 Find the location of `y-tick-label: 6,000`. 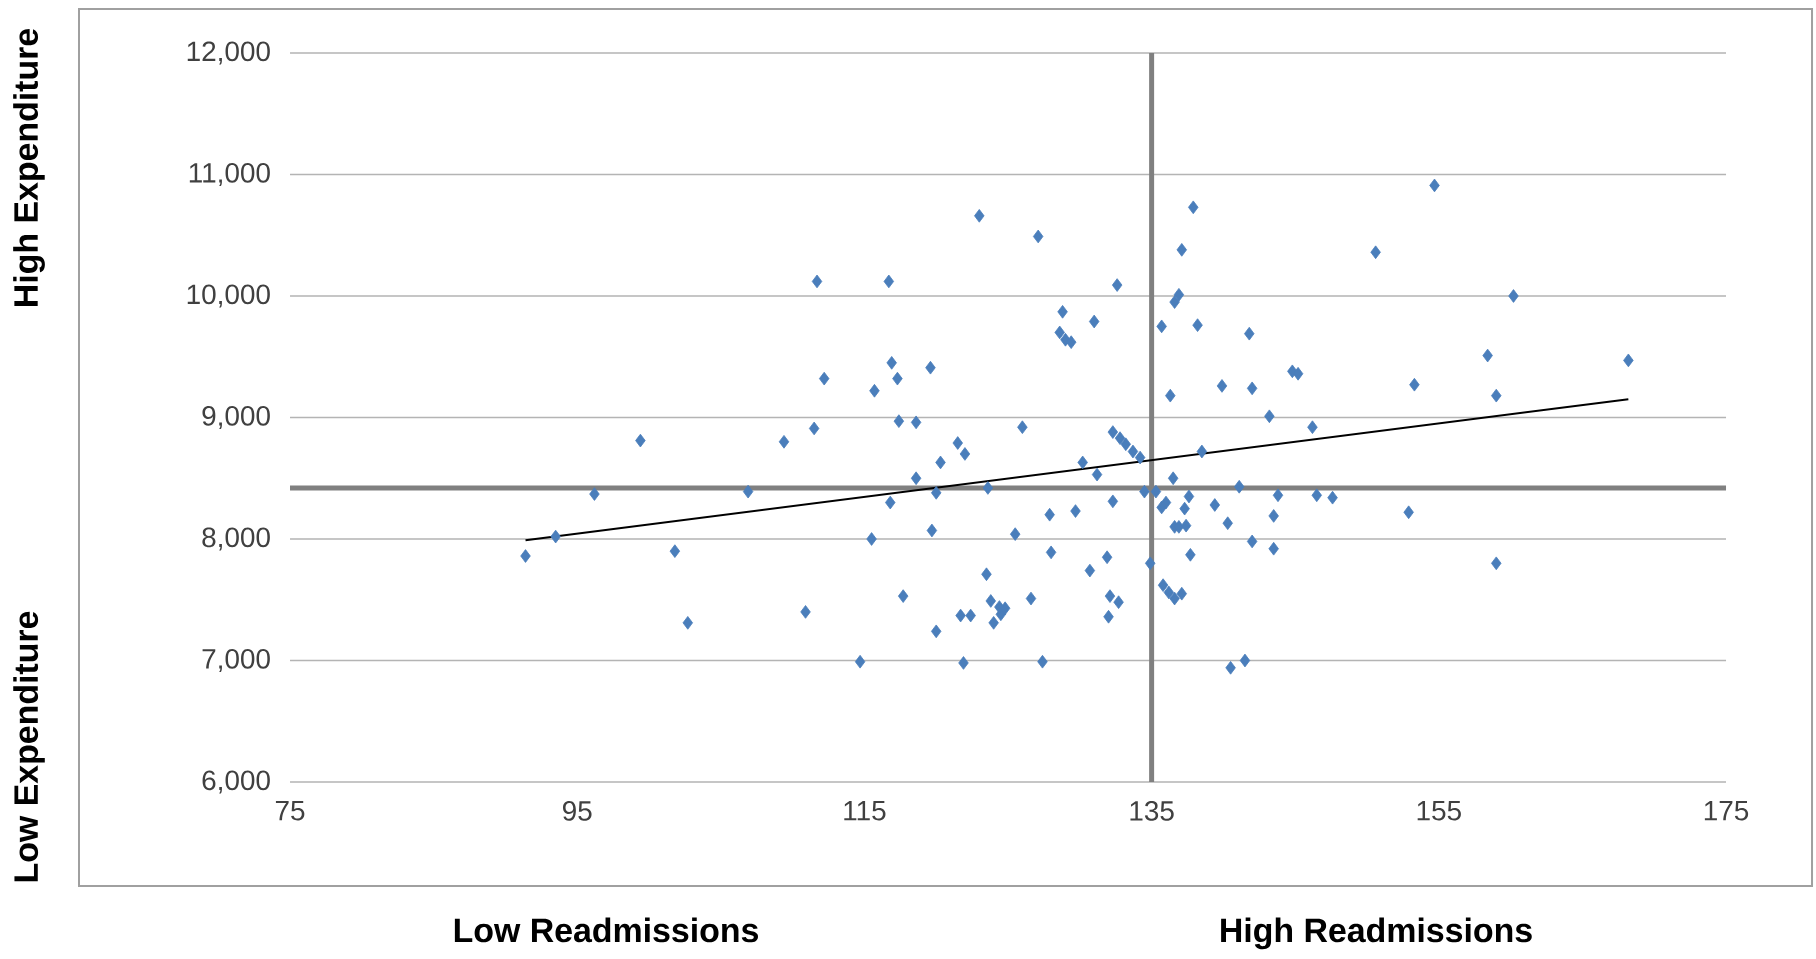

y-tick-label: 6,000 is located at coordinates (236, 782).